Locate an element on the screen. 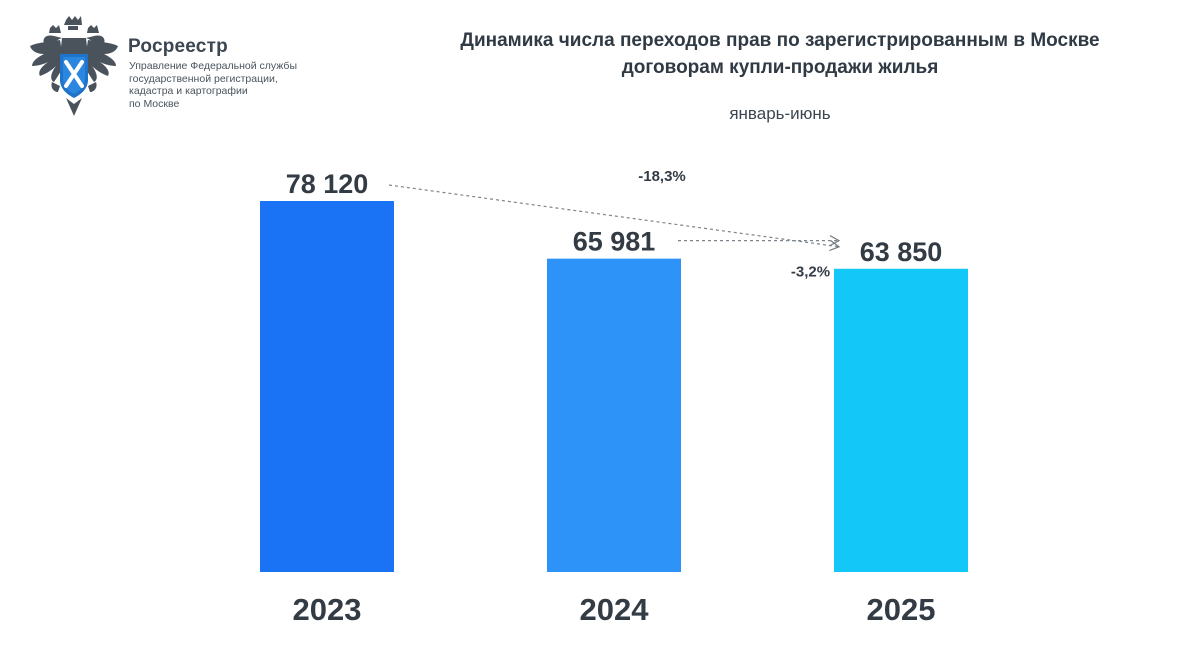 The image size is (1200, 665). arrows-layer is located at coordinates (614, 218).